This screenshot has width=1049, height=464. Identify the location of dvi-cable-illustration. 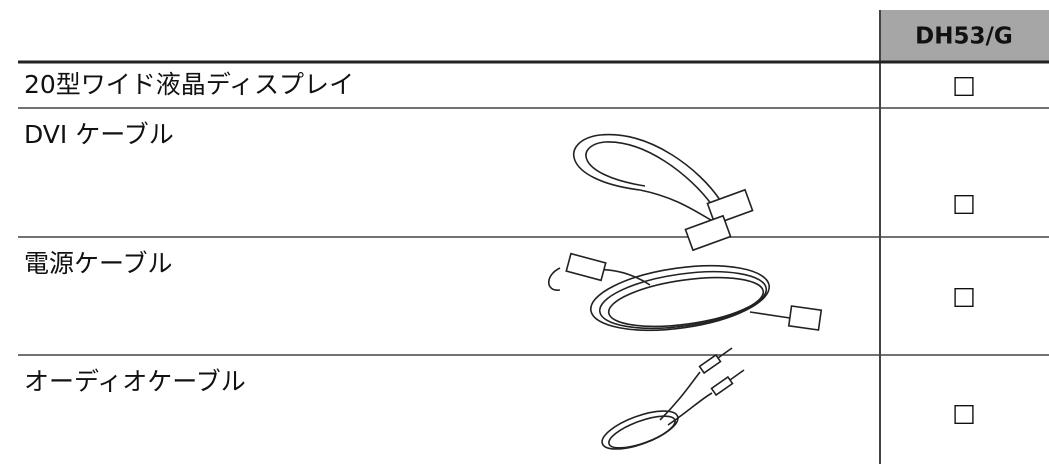
(663, 192).